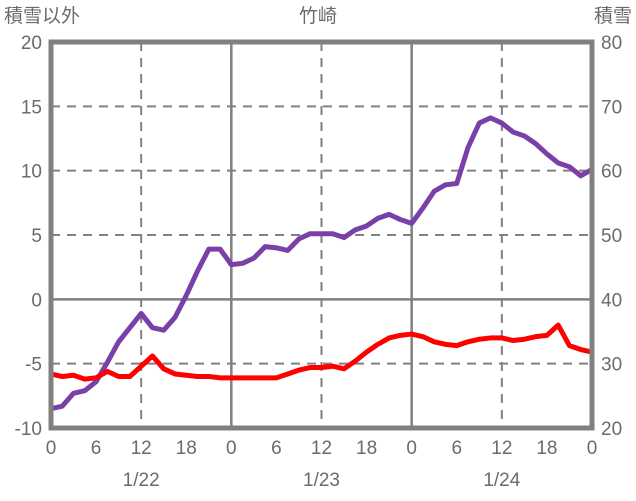  What do you see at coordinates (31, 172) in the screenshot?
I see `y-axis-left-tick-label: 10` at bounding box center [31, 172].